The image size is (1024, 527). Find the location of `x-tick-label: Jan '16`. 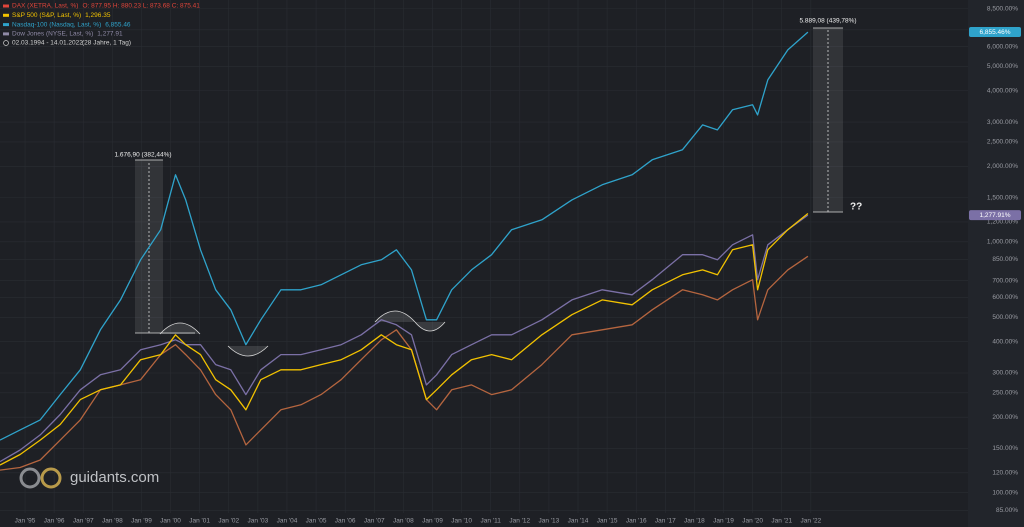

x-tick-label: Jan '16 is located at coordinates (636, 521).